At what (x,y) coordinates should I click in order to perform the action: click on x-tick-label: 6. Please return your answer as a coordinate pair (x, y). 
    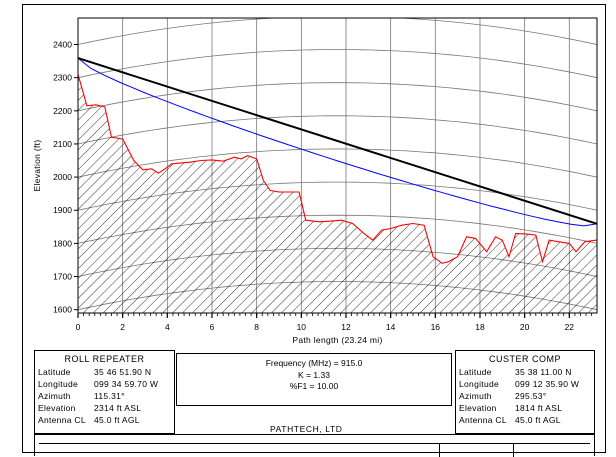
    Looking at the image, I should click on (212, 327).